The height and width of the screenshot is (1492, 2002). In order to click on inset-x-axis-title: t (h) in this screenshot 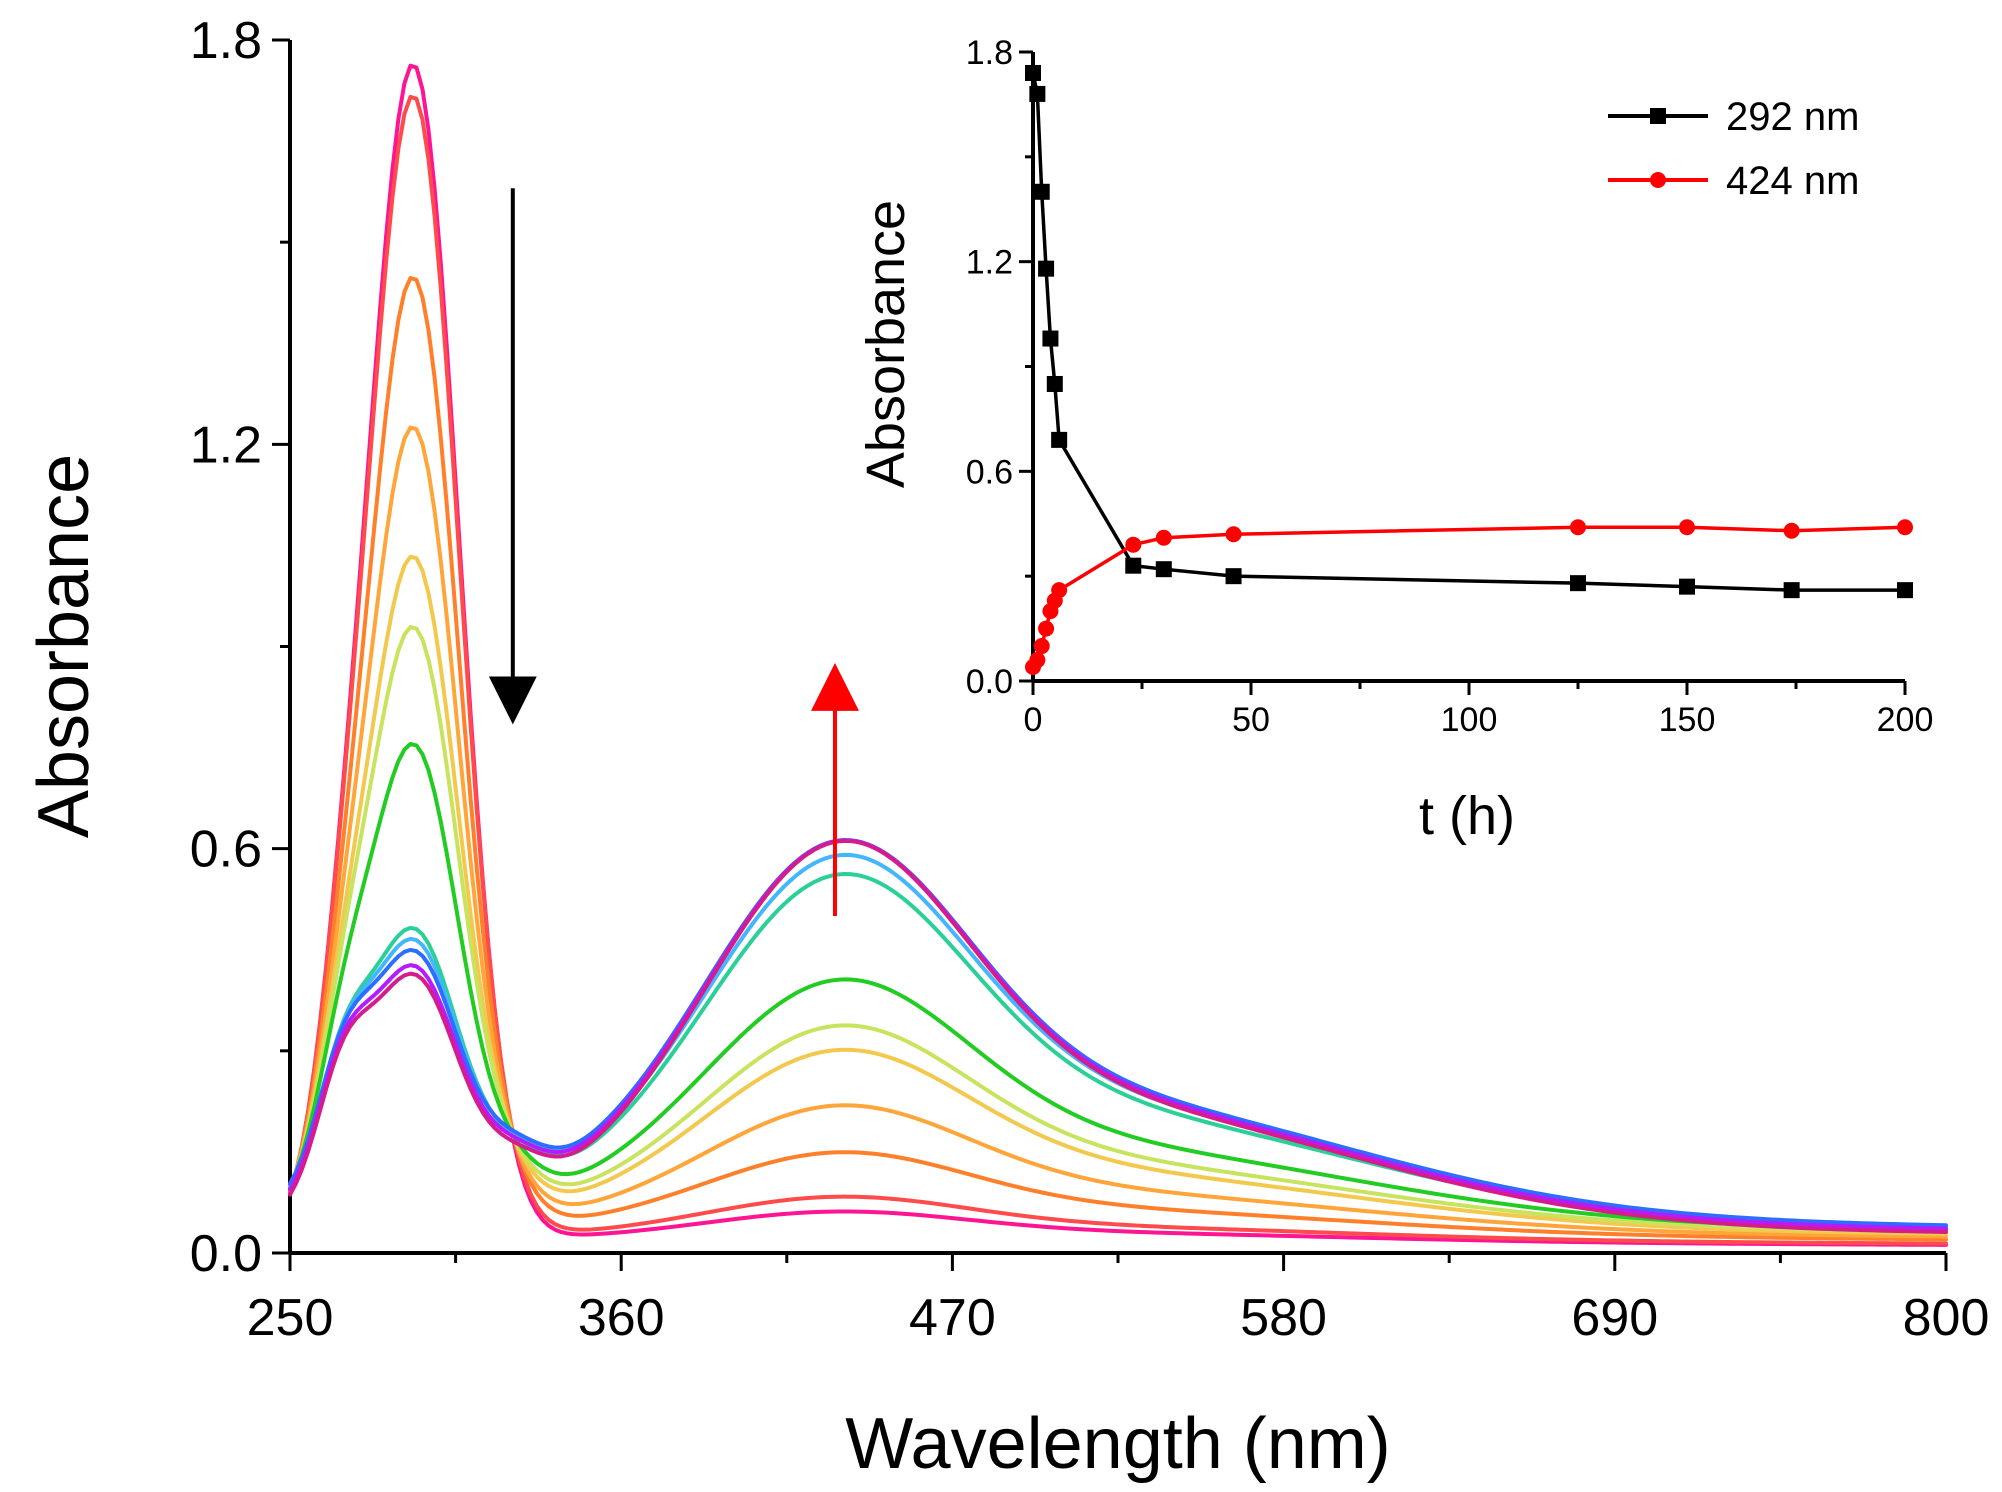, I will do `click(1467, 816)`.